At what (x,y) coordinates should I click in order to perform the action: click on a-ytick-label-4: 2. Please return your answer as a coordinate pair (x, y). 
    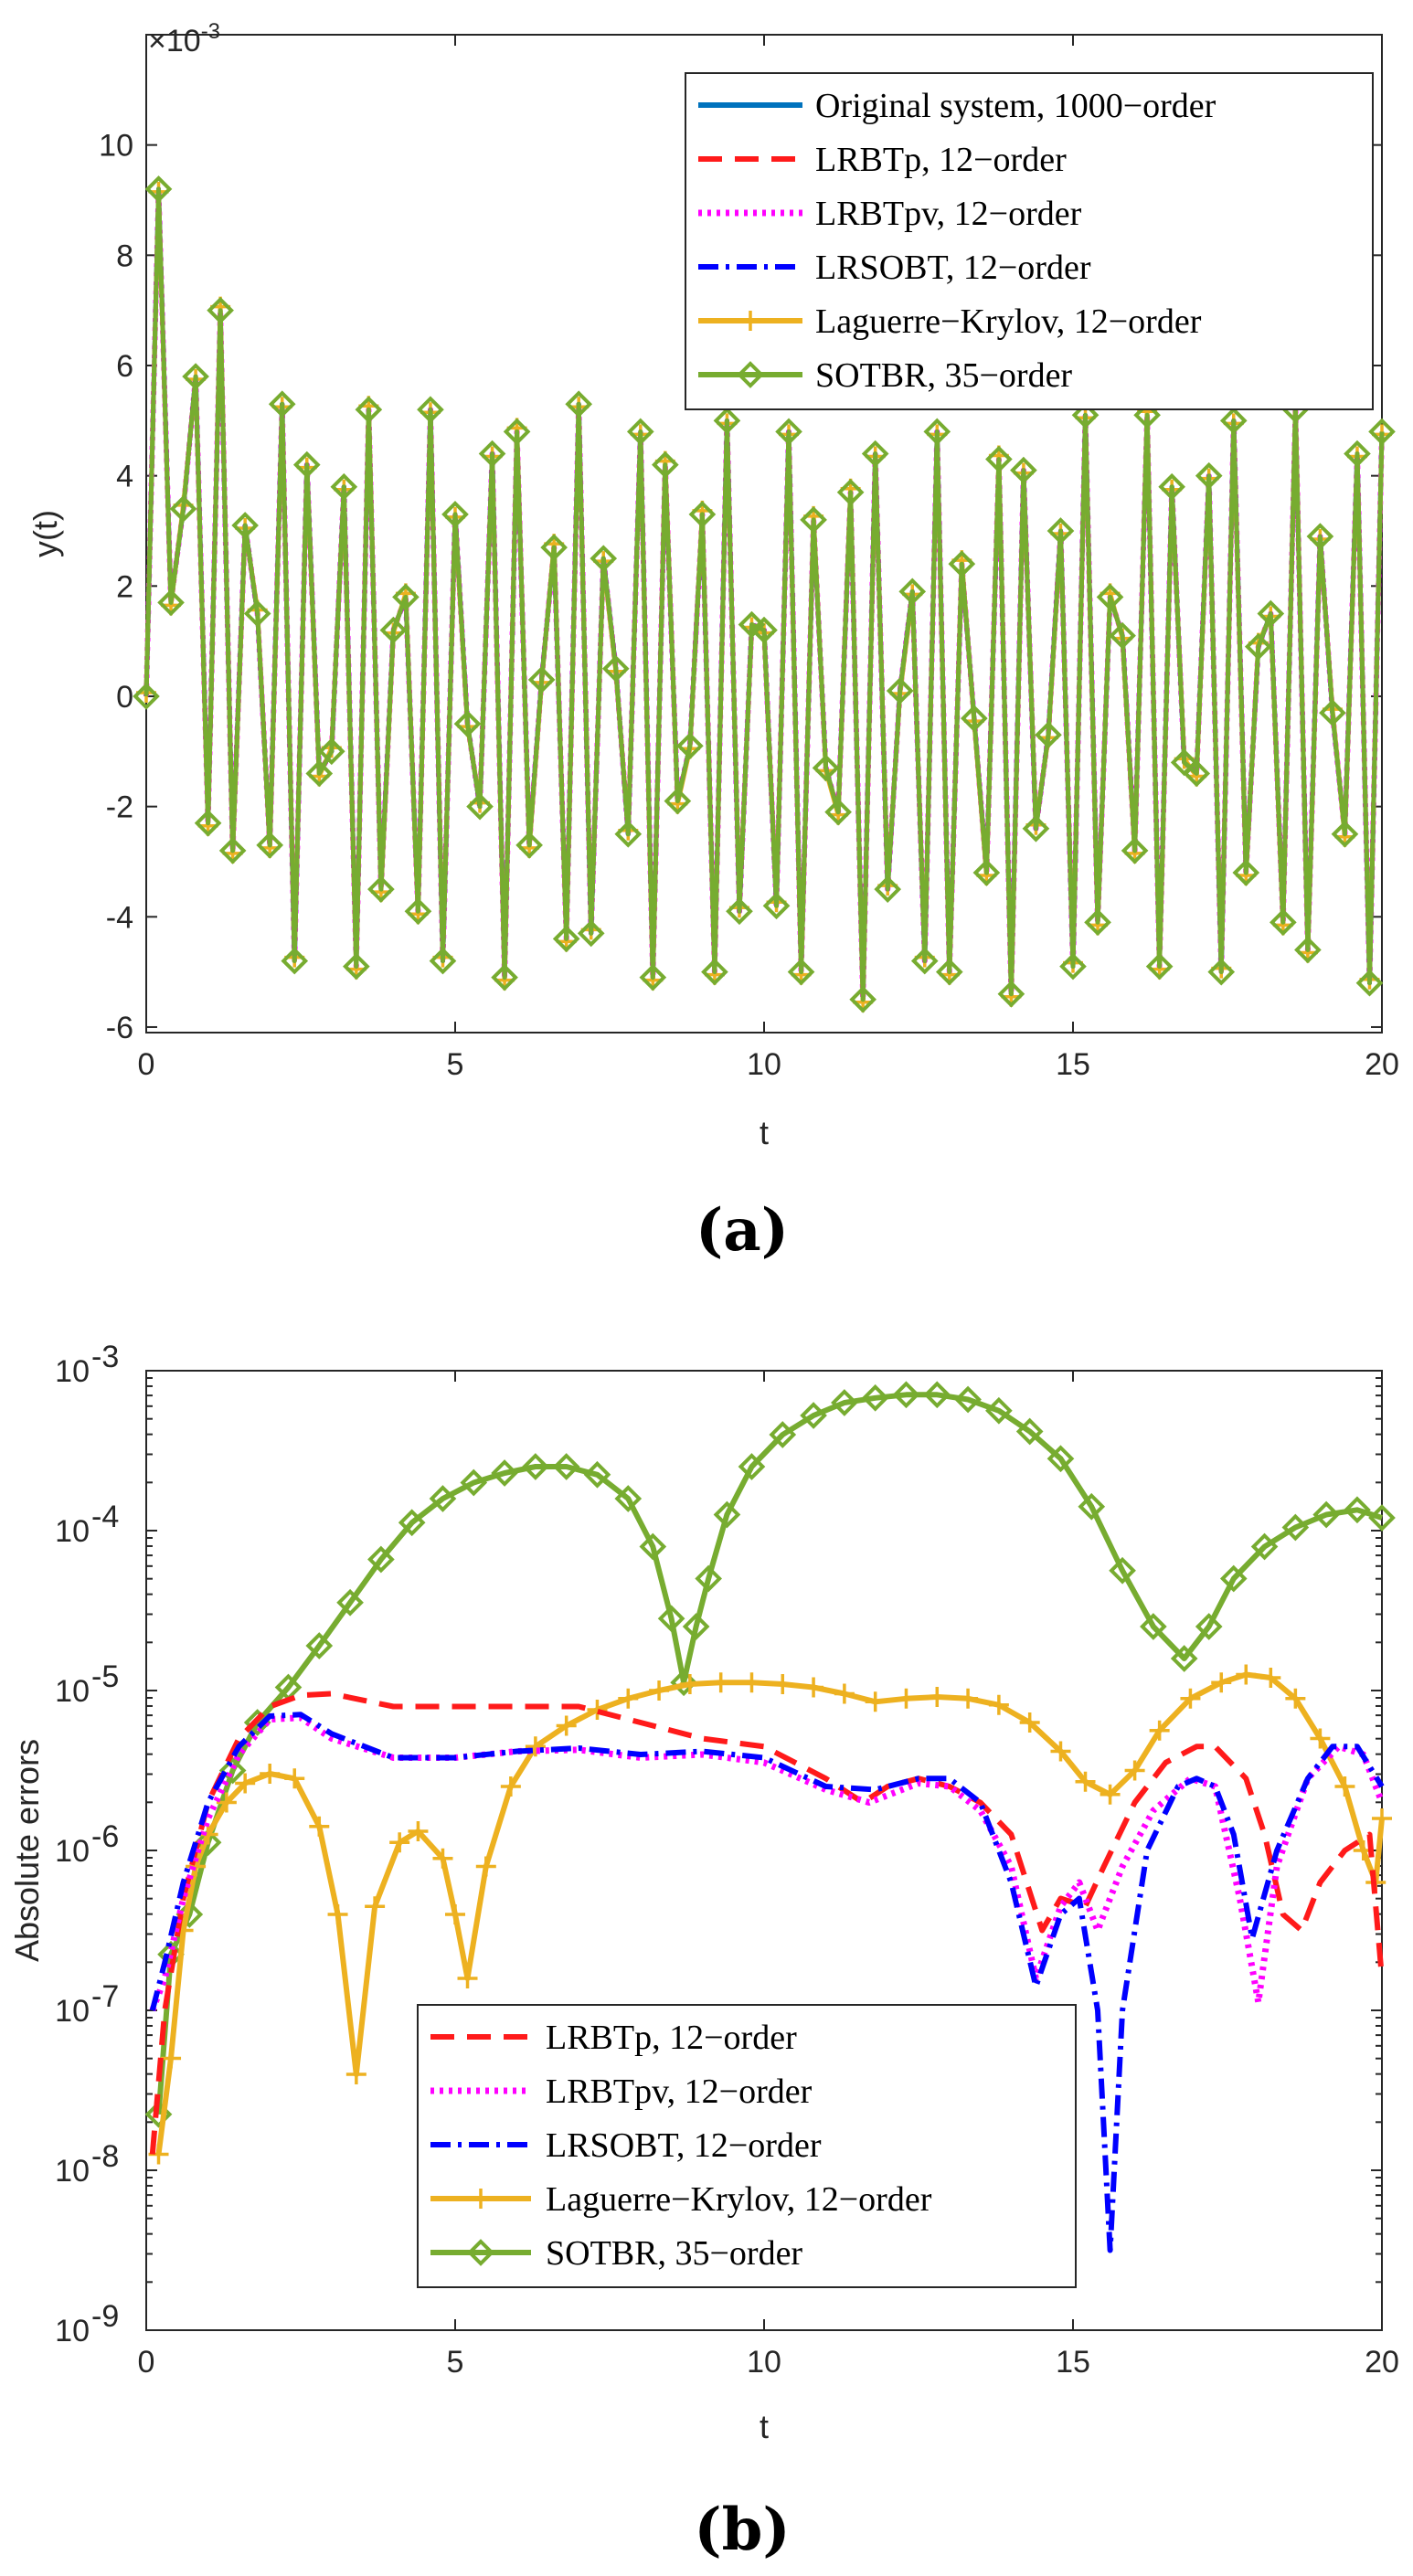
    Looking at the image, I should click on (124, 586).